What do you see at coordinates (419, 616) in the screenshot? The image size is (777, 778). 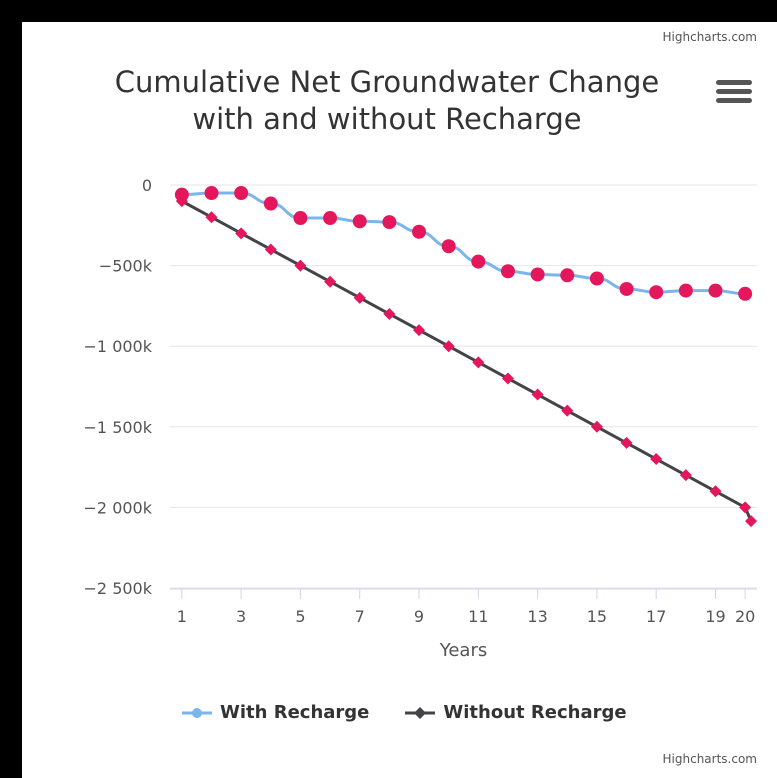 I see `x-tick-label: 9` at bounding box center [419, 616].